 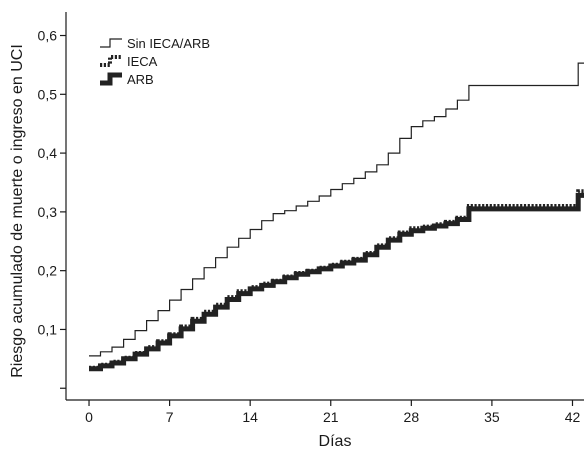 I want to click on x-tick-label: 28, so click(x=412, y=417).